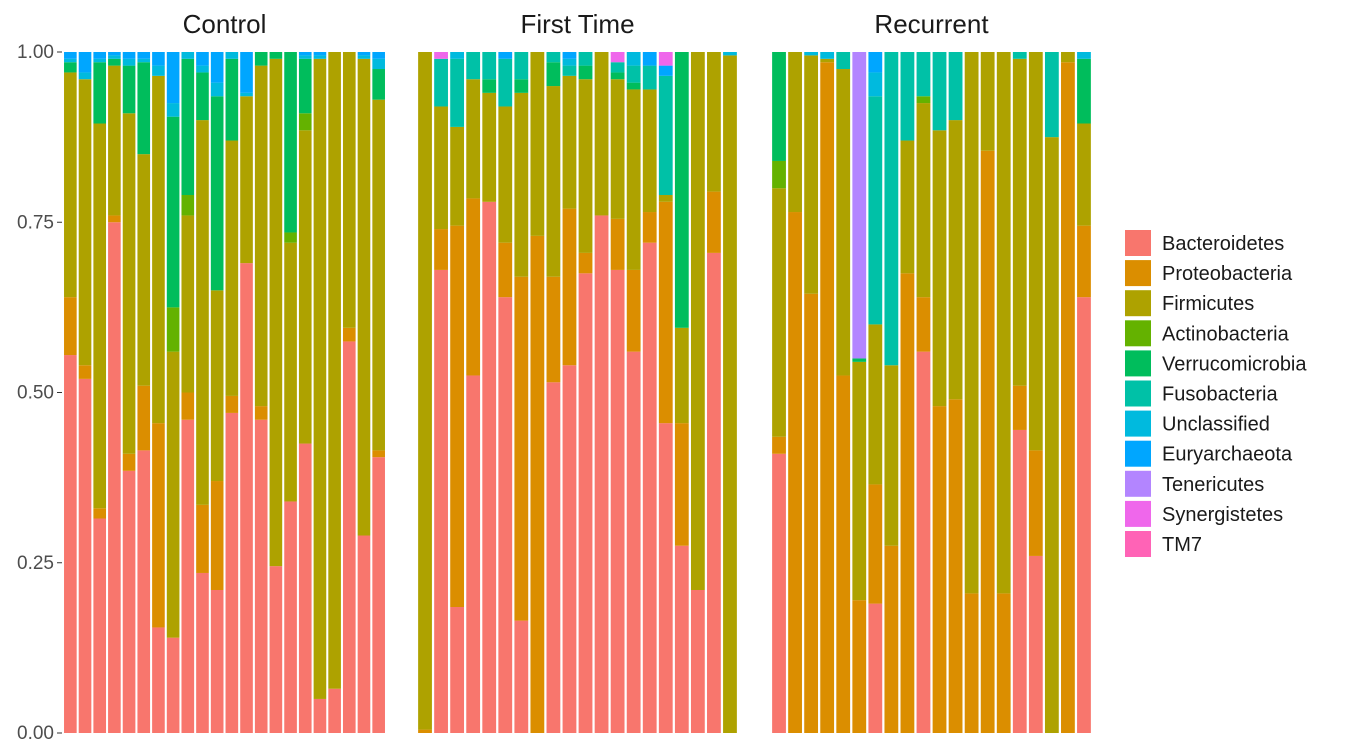 The image size is (1362, 747). Describe the element at coordinates (1234, 364) in the screenshot. I see `legend-label: Verrucomicrobia` at that location.